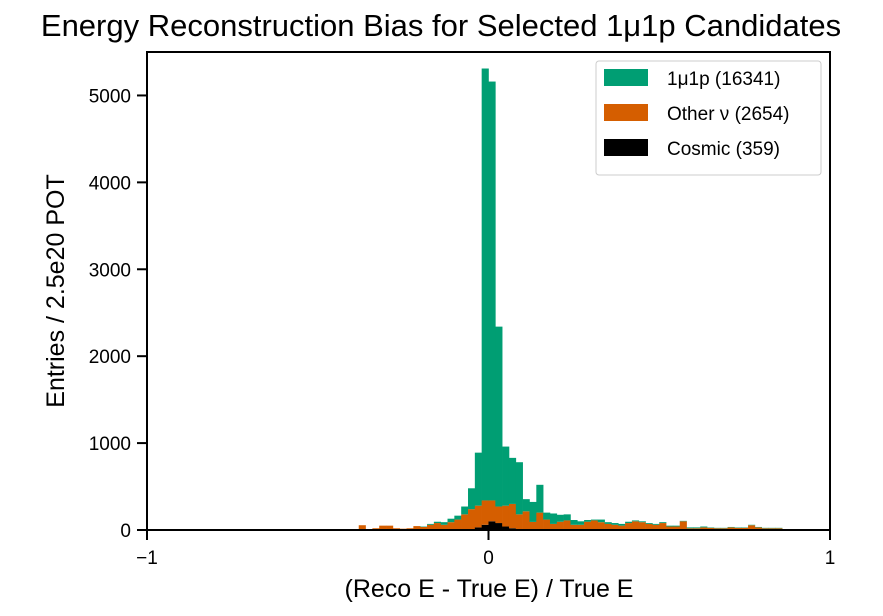 The height and width of the screenshot is (616, 883). What do you see at coordinates (125, 531) in the screenshot?
I see `y-tick-label: 0` at bounding box center [125, 531].